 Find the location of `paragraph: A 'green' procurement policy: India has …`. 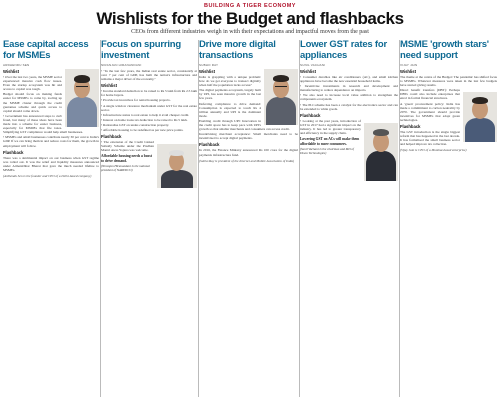

paragraph: A 'green' procurement policy: India has … is located at coordinates (430, 111).